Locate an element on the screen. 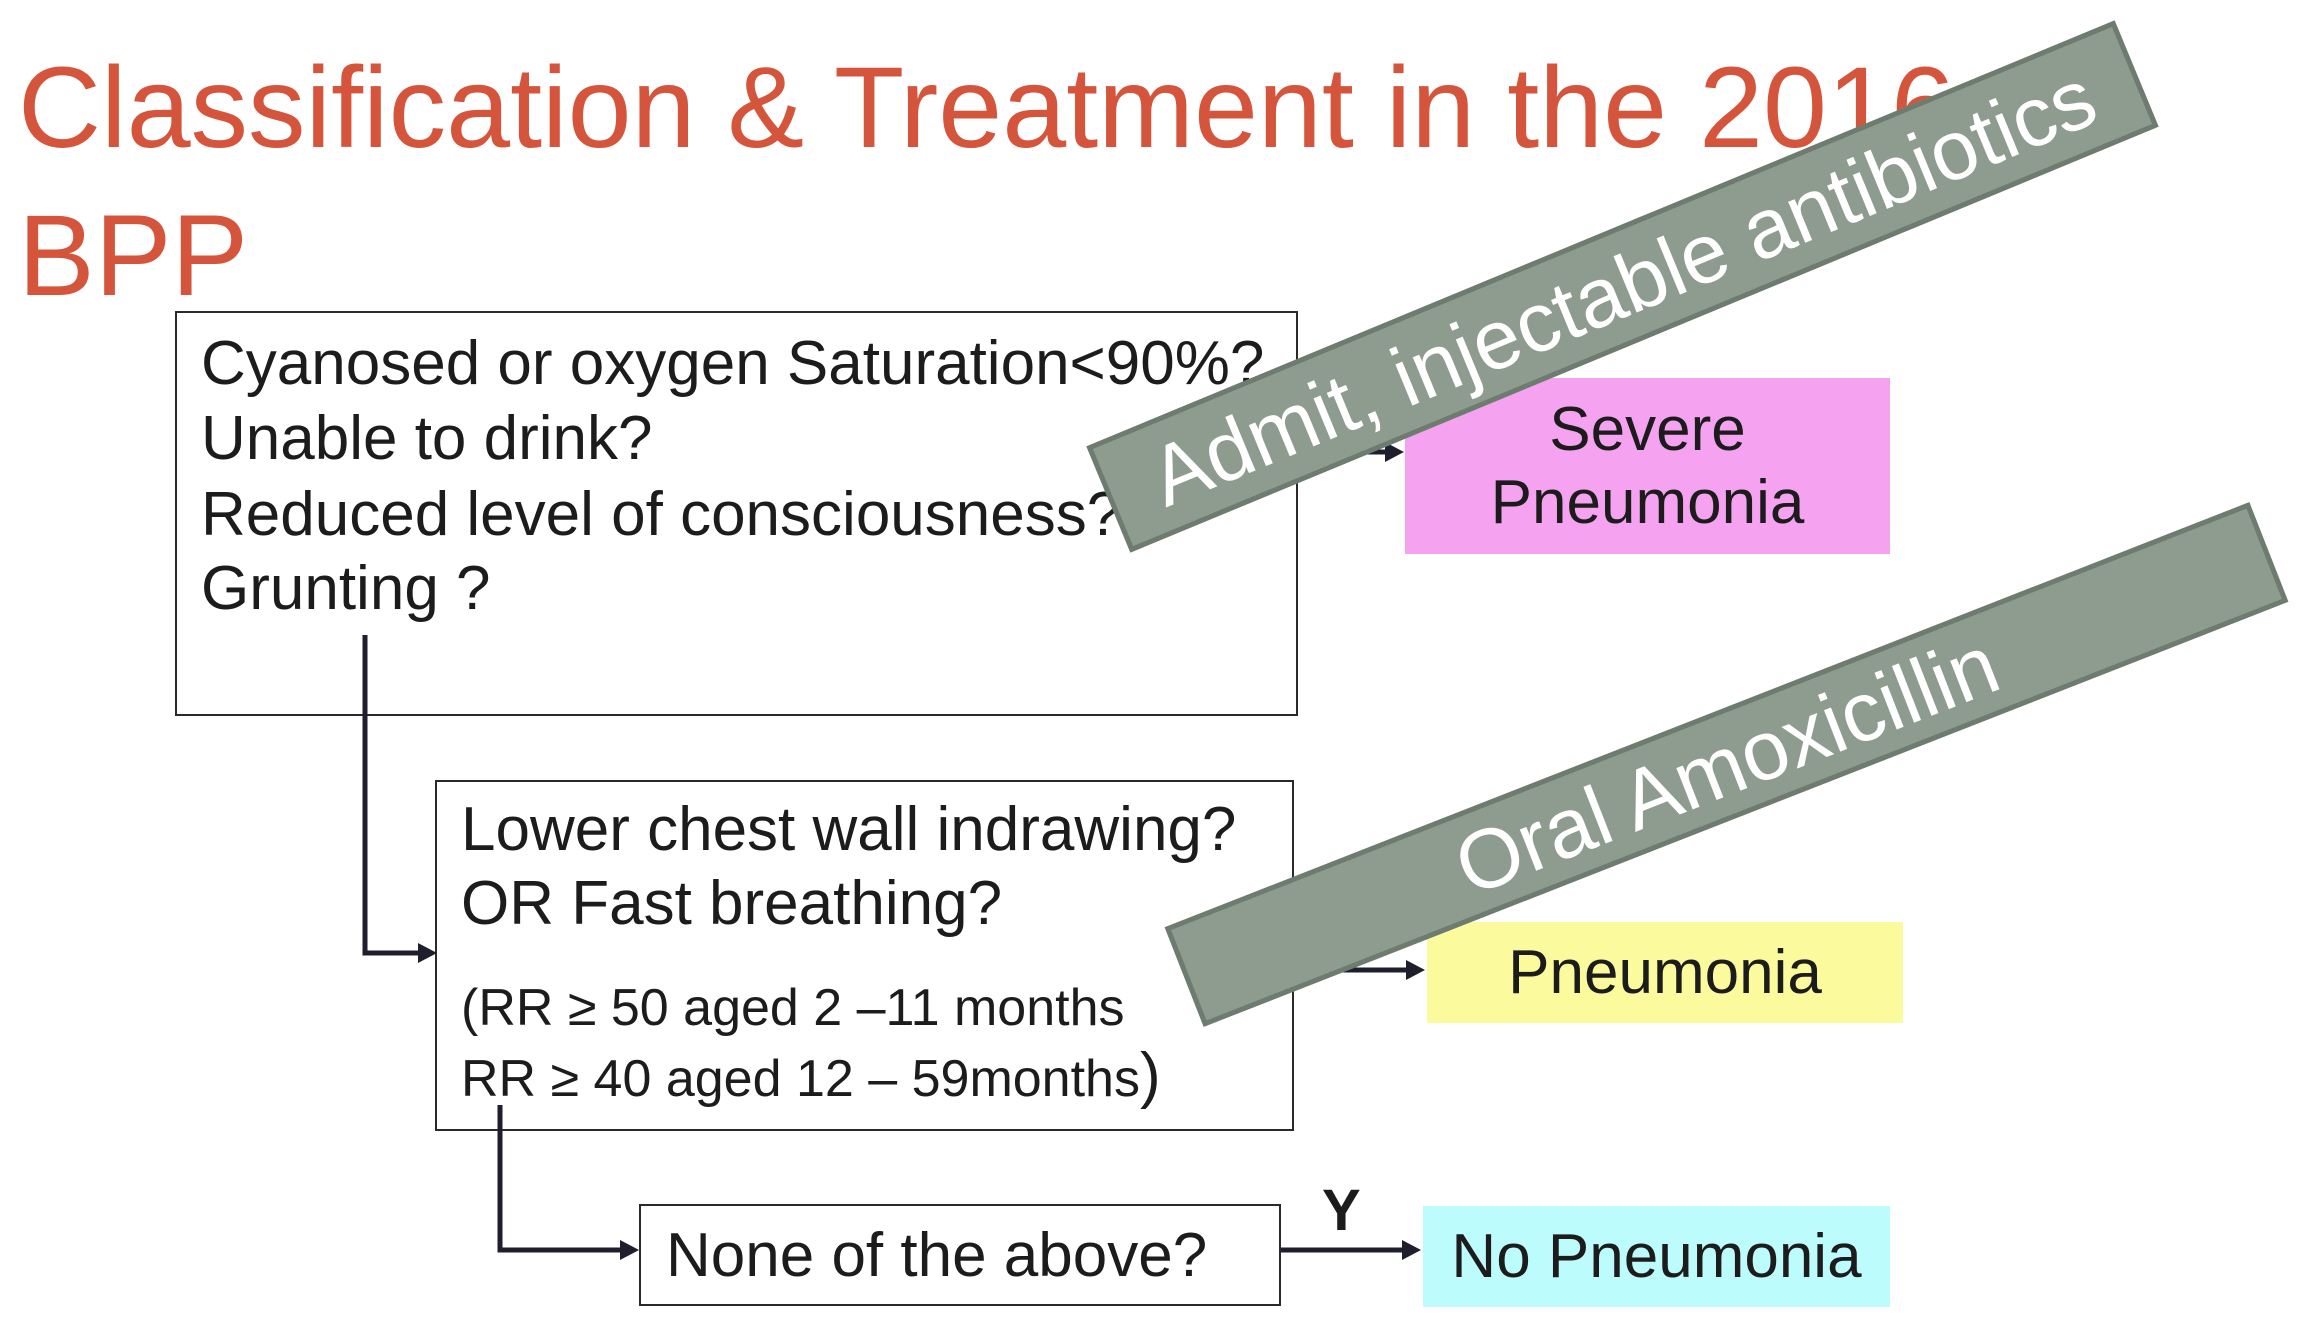 This screenshot has width=2319, height=1321. no-pneumonia-box: No Pneumonia is located at coordinates (1656, 1256).